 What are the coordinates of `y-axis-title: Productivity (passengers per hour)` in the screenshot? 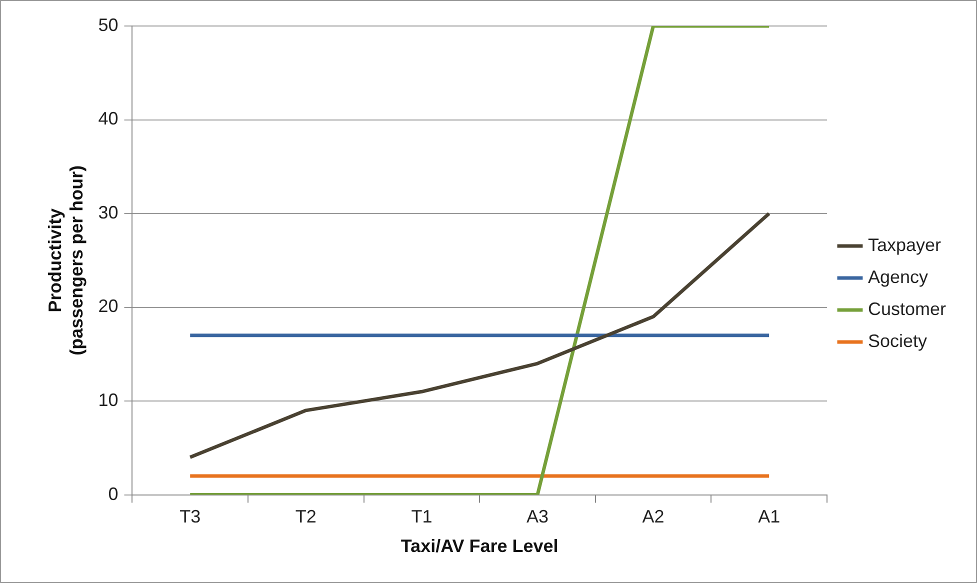 It's located at (65, 260).